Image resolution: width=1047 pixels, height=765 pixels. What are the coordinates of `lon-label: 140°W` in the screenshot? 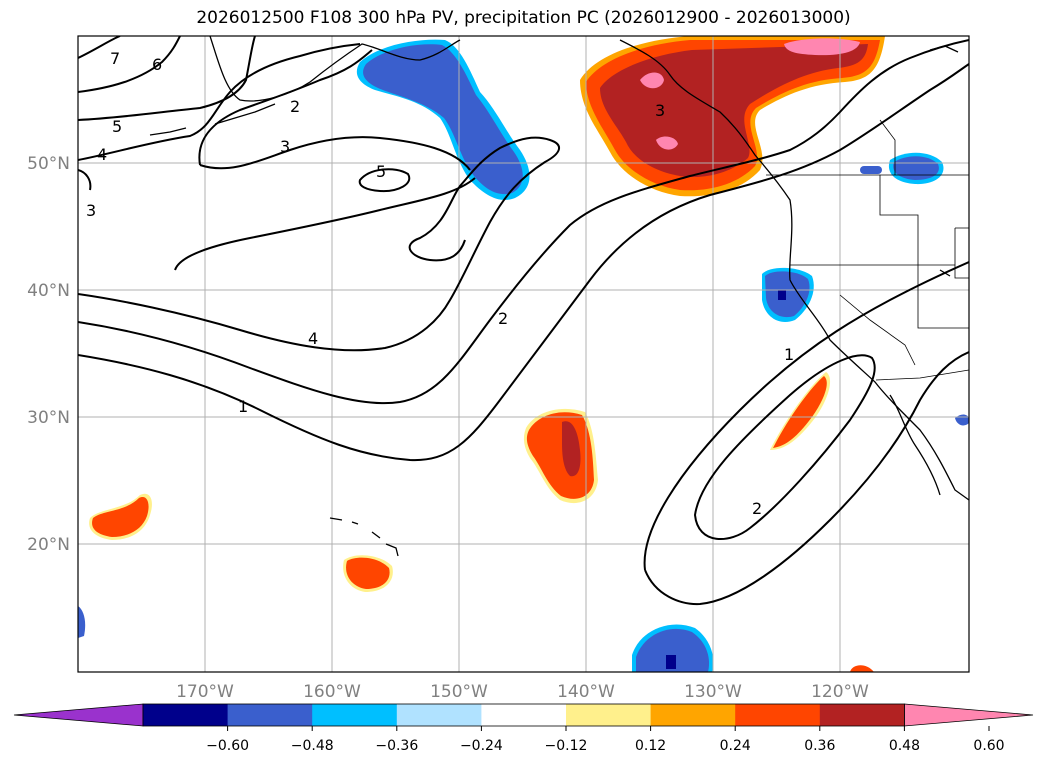 It's located at (586, 692).